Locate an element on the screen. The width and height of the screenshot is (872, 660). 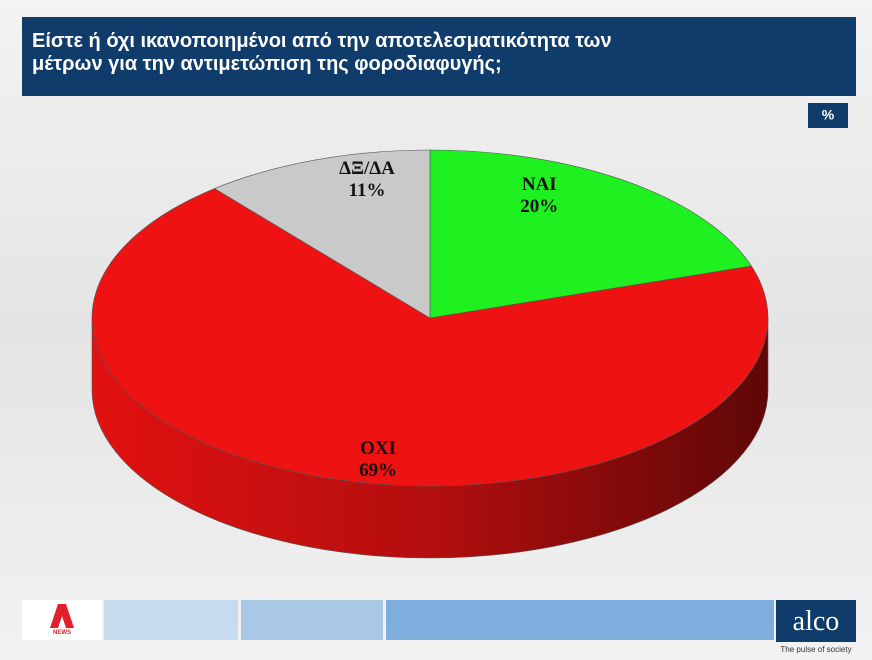
footer-logo-text: NEWS is located at coordinates (62, 633).